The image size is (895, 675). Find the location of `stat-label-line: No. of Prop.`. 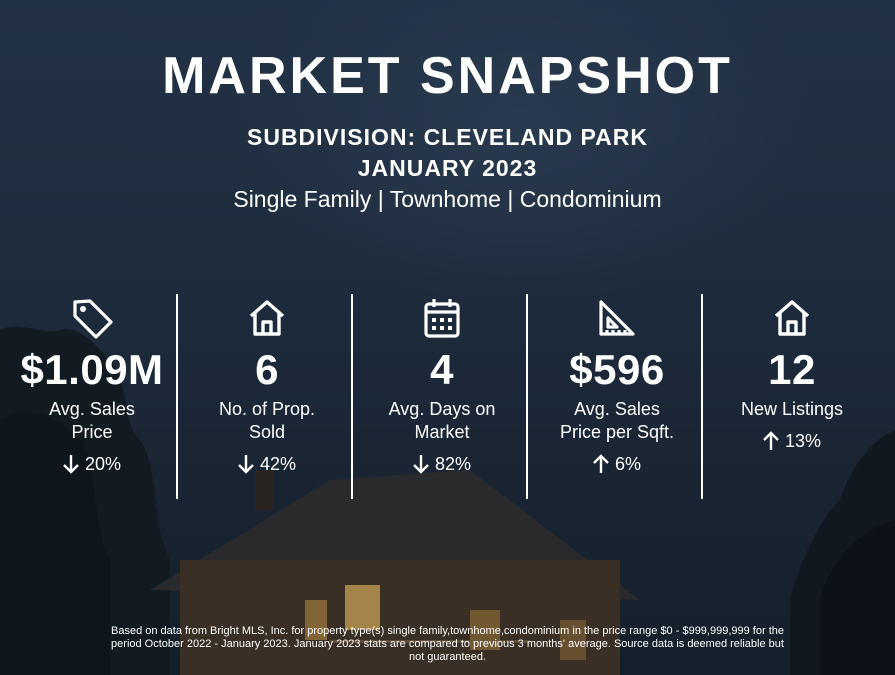

stat-label-line: No. of Prop. is located at coordinates (267, 409).